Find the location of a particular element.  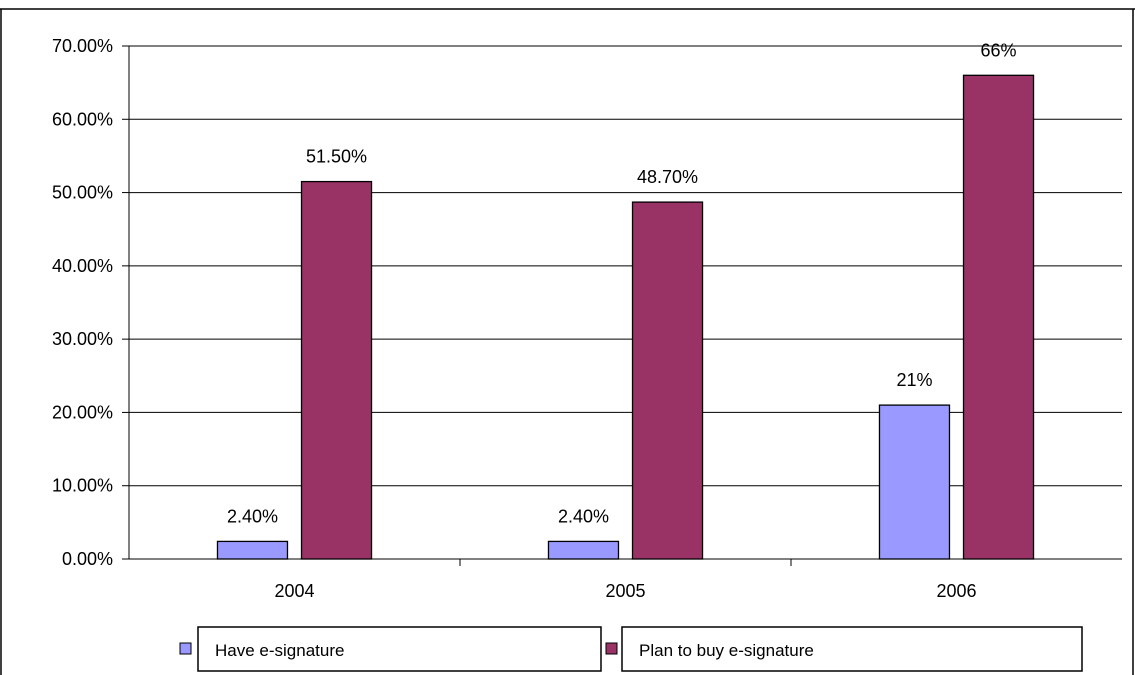

y-tick-label: 10.00% is located at coordinates (82, 486).